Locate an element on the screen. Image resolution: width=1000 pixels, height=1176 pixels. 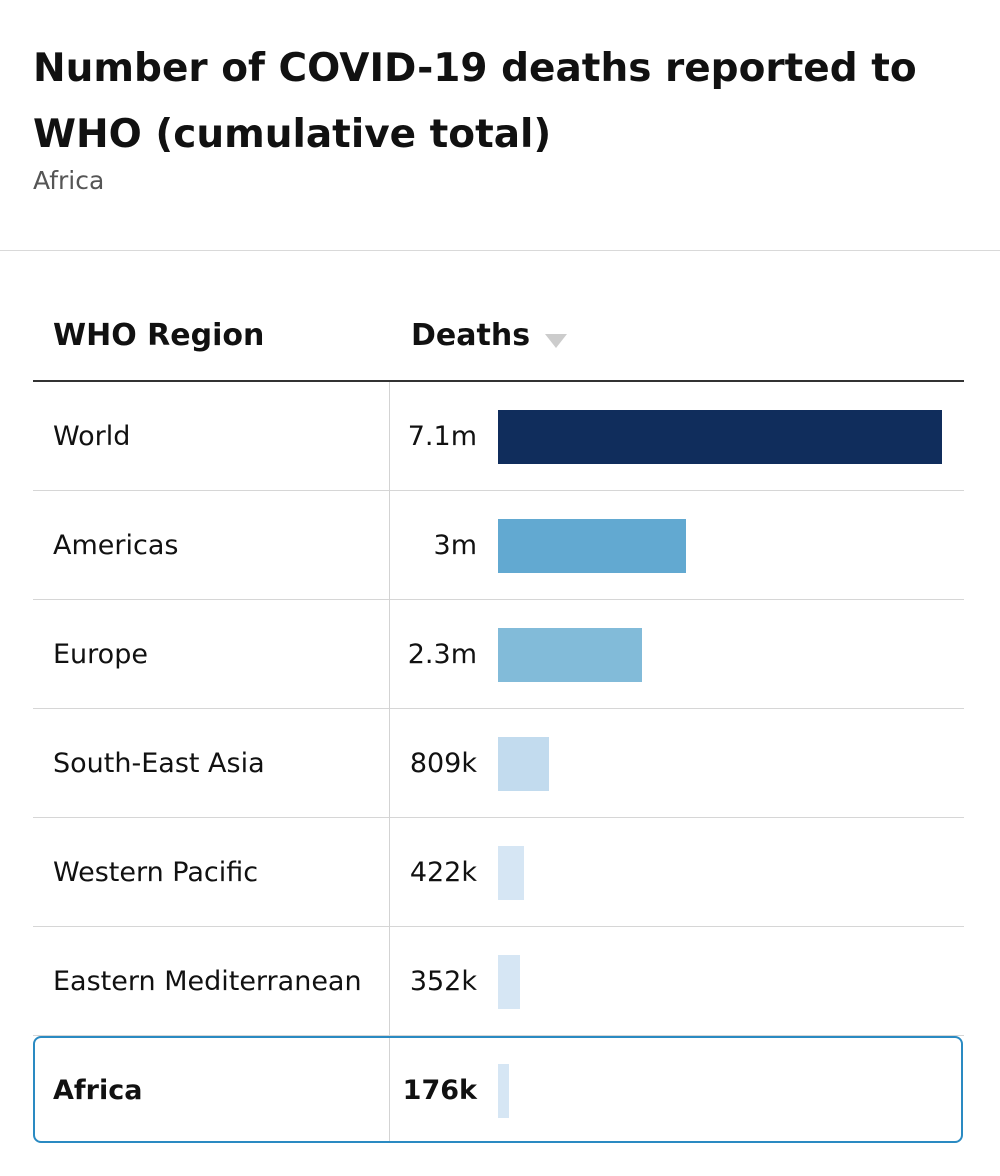
column-header-deaths: Deaths is located at coordinates (471, 335).